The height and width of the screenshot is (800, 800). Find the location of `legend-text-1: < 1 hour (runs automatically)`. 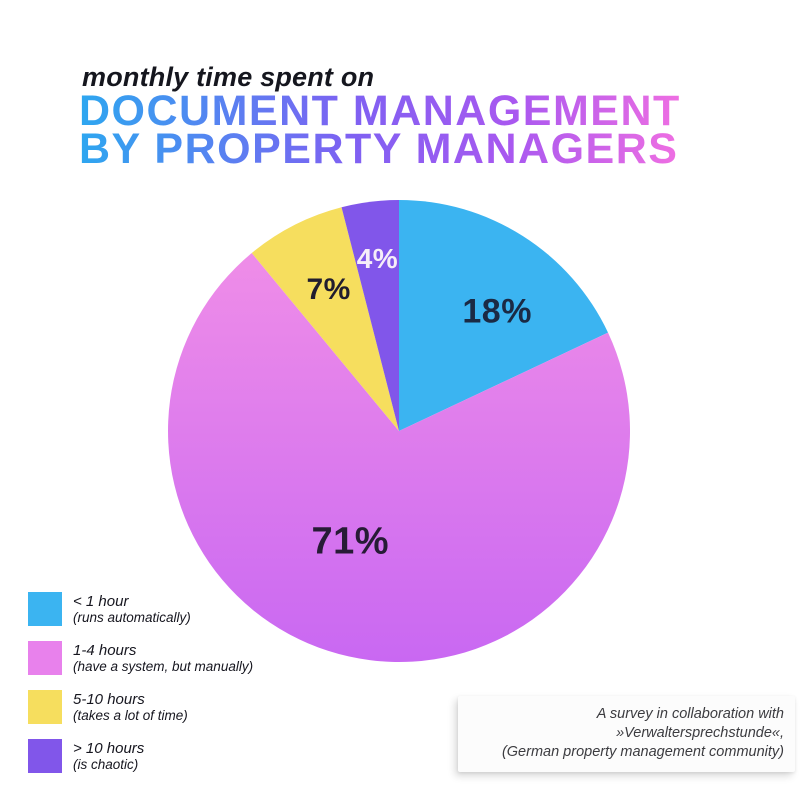

legend-text-1: < 1 hour (runs automatically) is located at coordinates (132, 609).